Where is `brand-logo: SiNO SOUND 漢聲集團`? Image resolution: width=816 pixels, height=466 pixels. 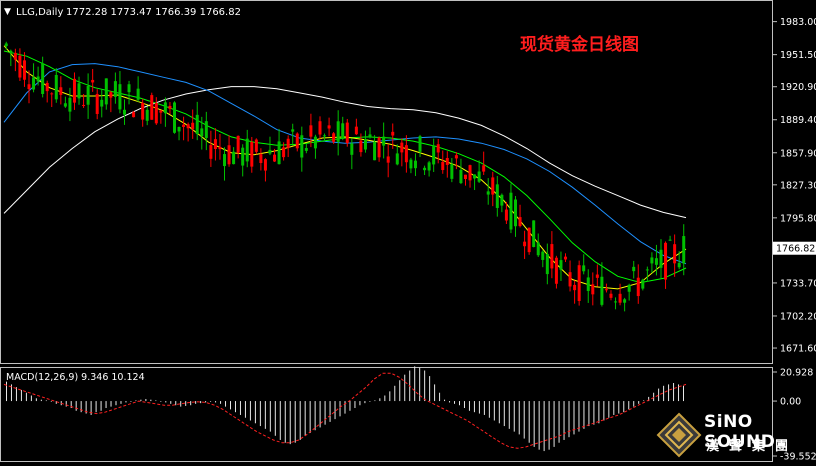 brand-logo: SiNO SOUND 漢聲集團 is located at coordinates (734, 435).